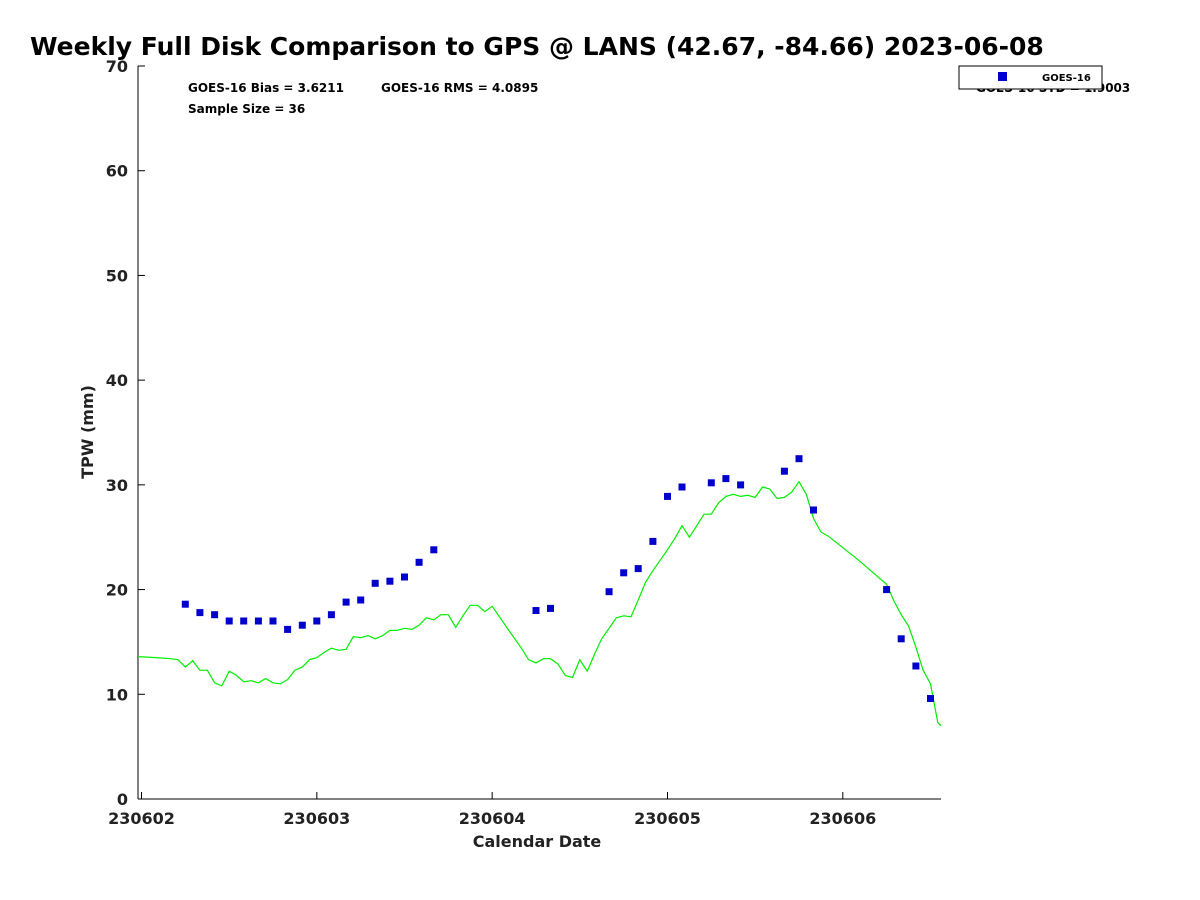 This screenshot has height=900, width=1200. What do you see at coordinates (492, 818) in the screenshot?
I see `x-tick-label: 230604` at bounding box center [492, 818].